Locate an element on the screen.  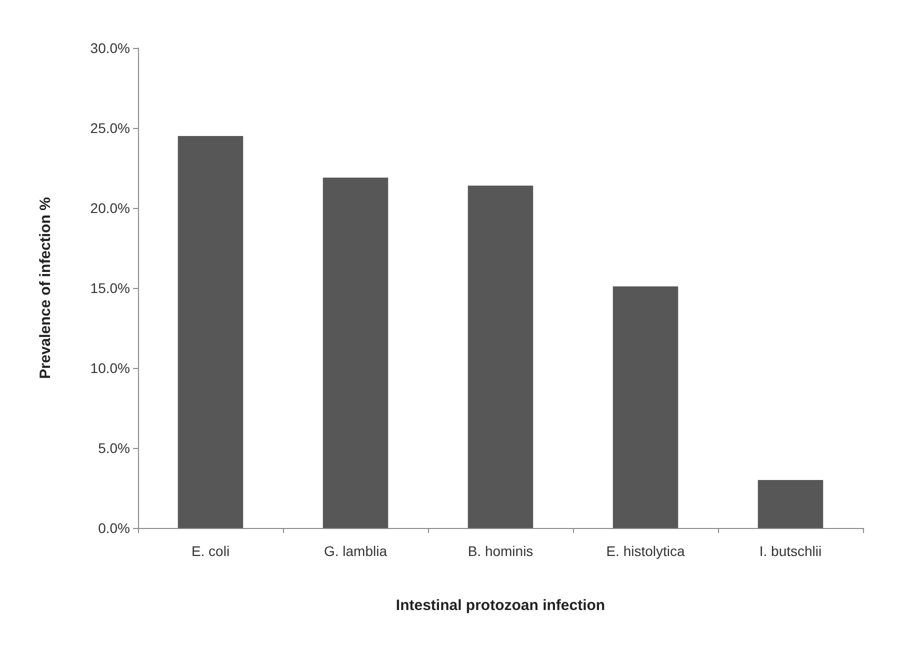
y-tick-label: 15.0% is located at coordinates (110, 288).